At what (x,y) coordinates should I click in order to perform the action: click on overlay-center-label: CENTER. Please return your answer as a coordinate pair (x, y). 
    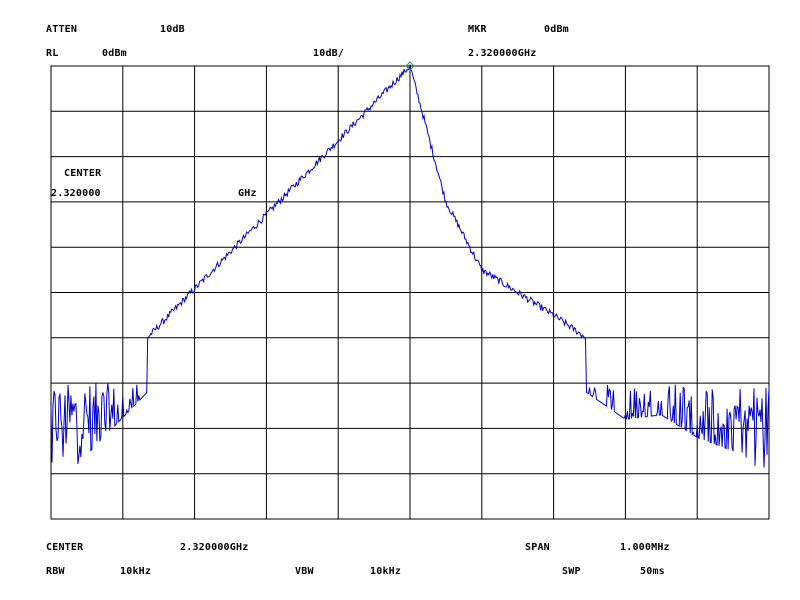
    Looking at the image, I should click on (83, 173).